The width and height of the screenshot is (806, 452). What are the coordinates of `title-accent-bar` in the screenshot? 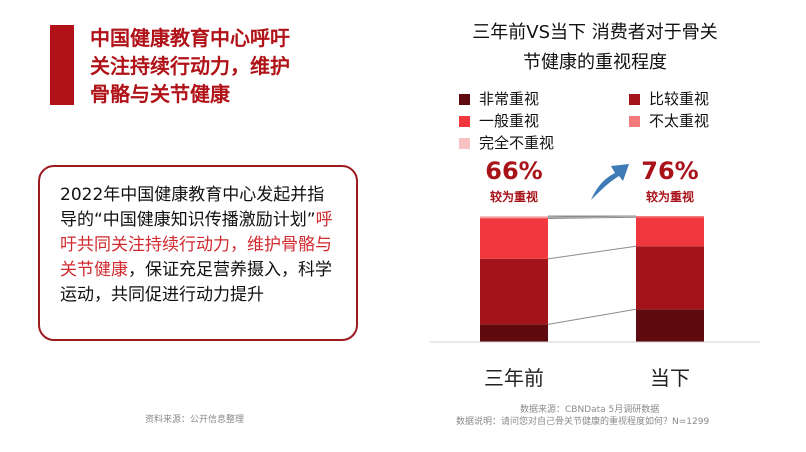 It's located at (62, 65).